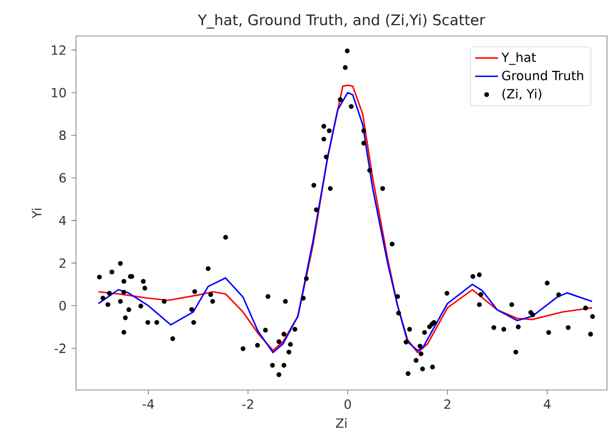 This screenshot has width=610, height=440. I want to click on y-axis-title: Yi, so click(37, 213).